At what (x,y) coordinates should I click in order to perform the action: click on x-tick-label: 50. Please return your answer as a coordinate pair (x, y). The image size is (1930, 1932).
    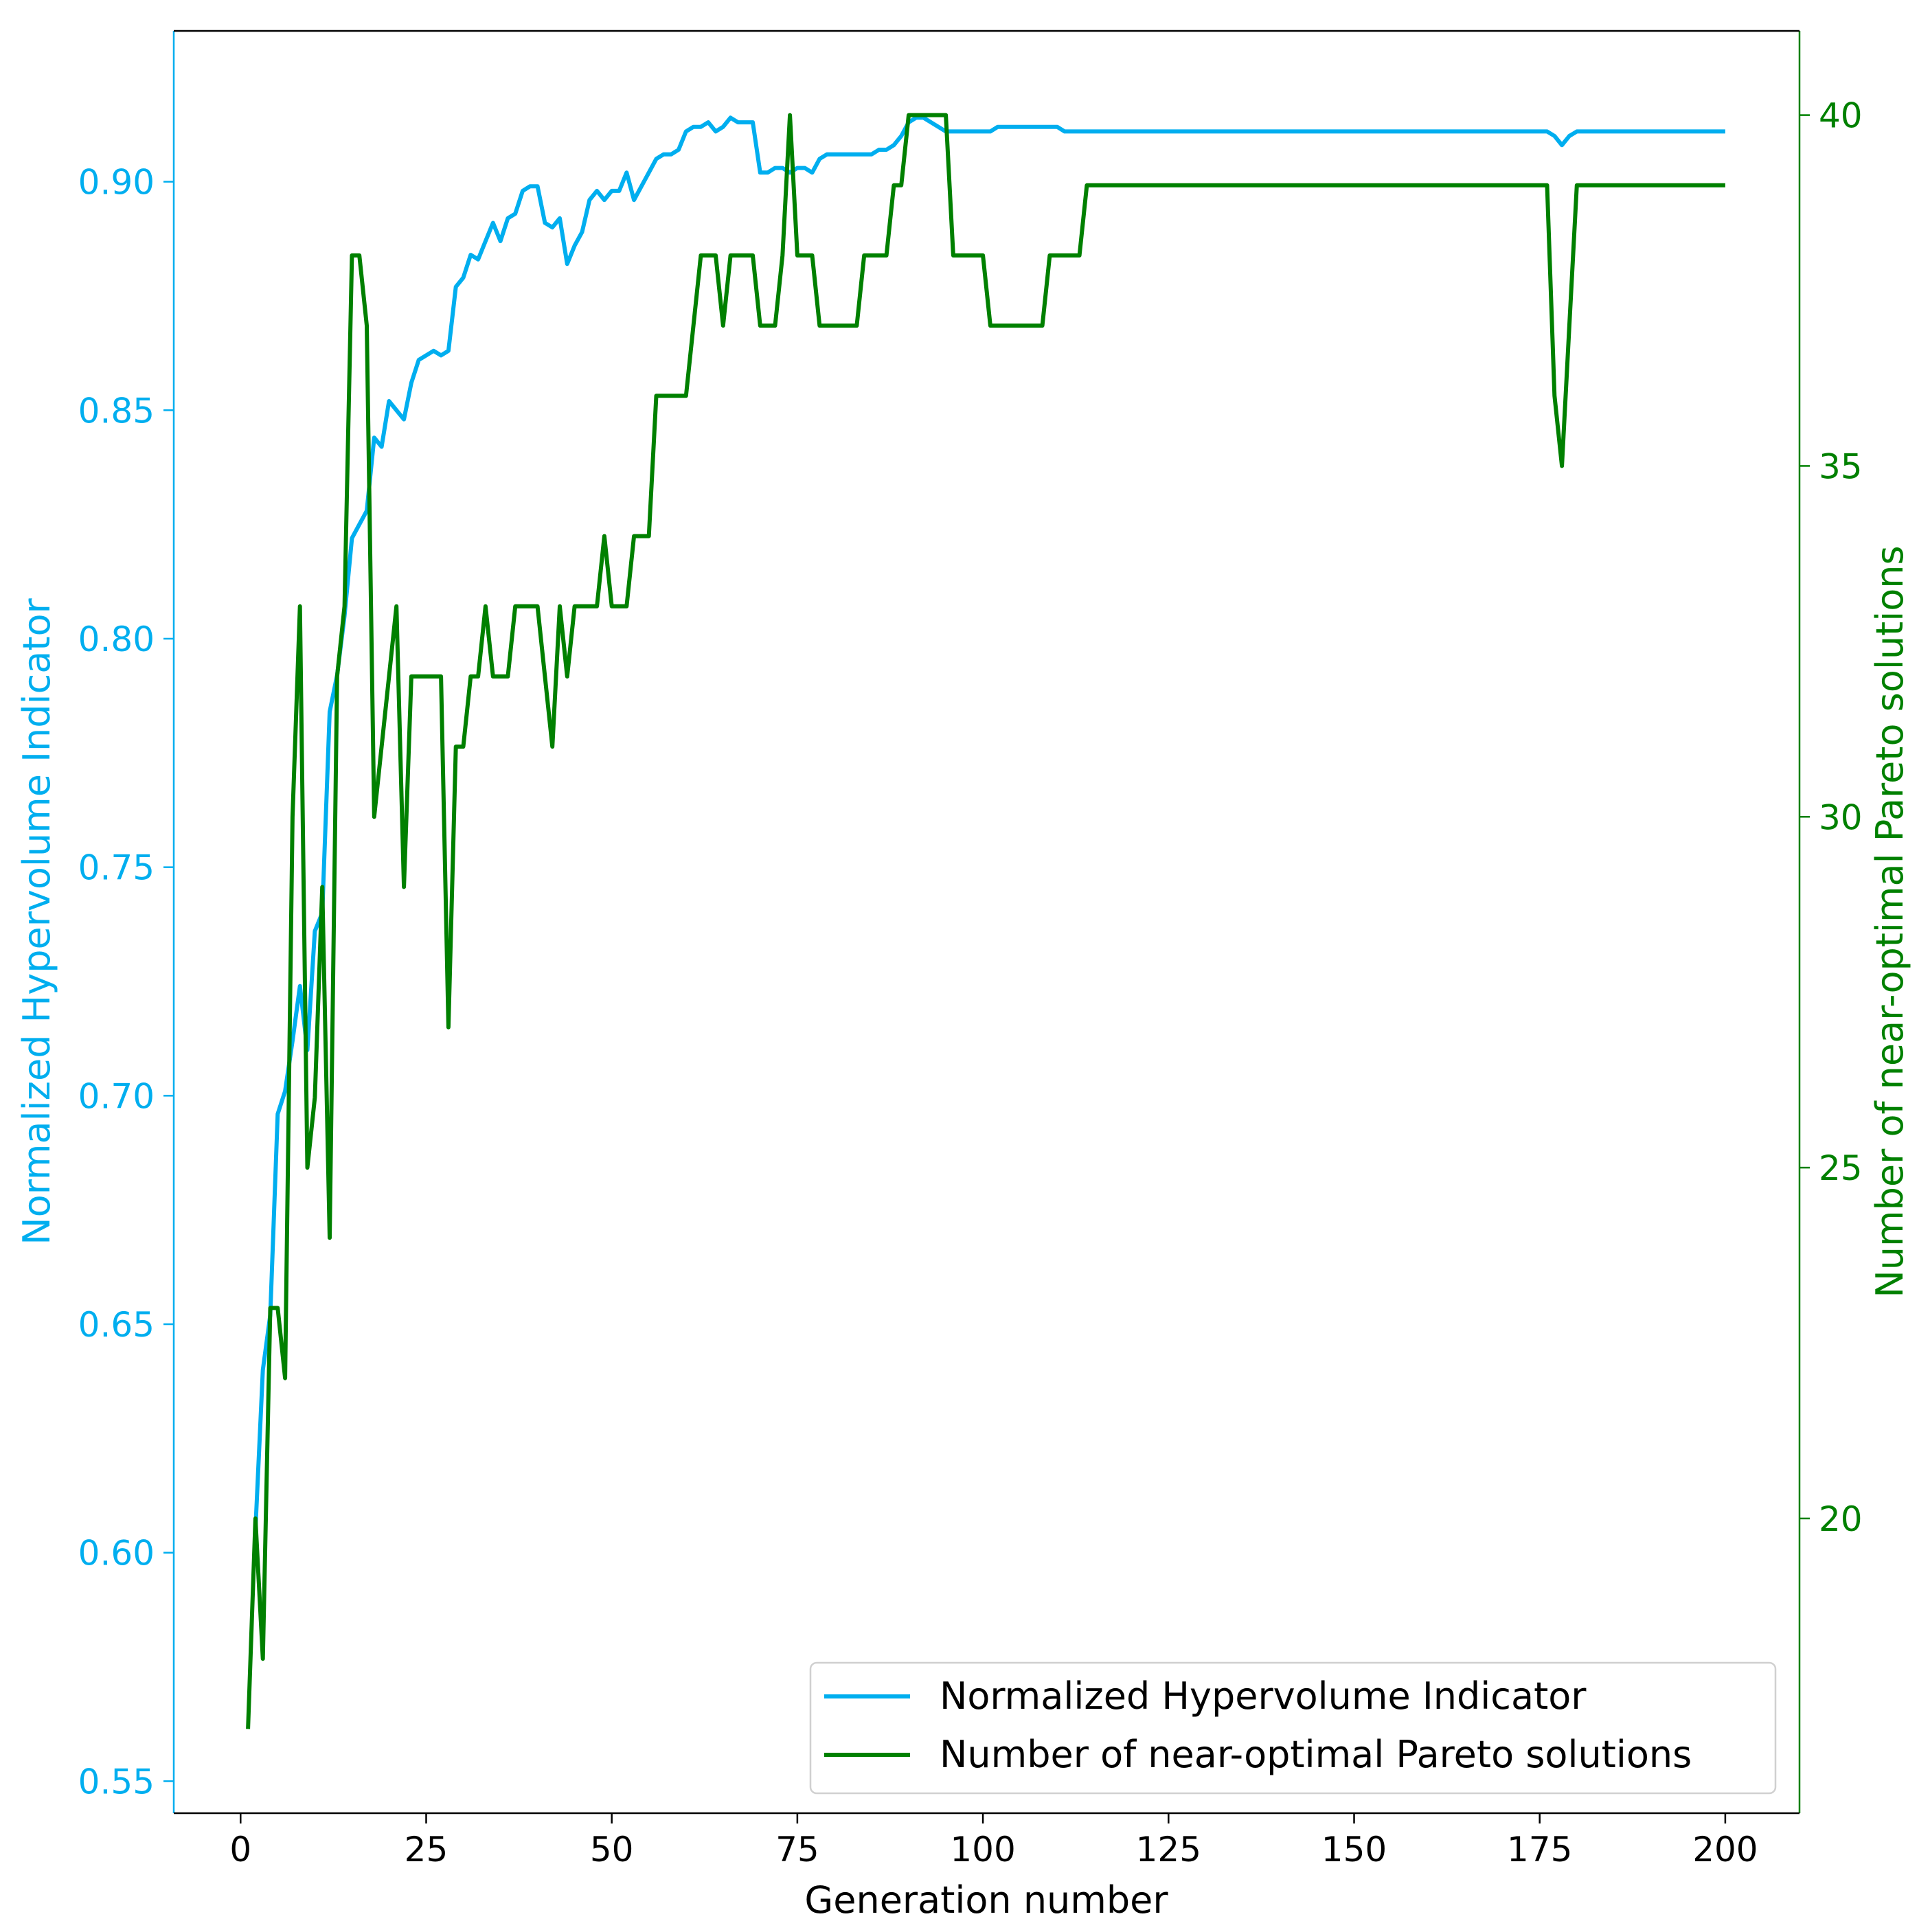
    Looking at the image, I should click on (612, 1850).